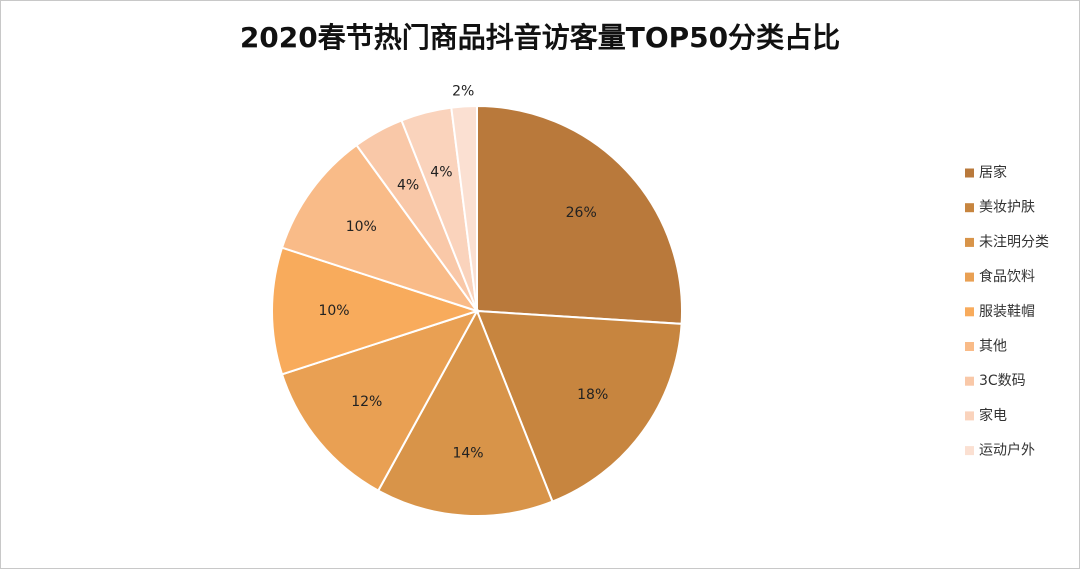 This screenshot has height=569, width=1080. Describe the element at coordinates (1007, 208) in the screenshot. I see `legend-label: 美妆护肤` at that location.